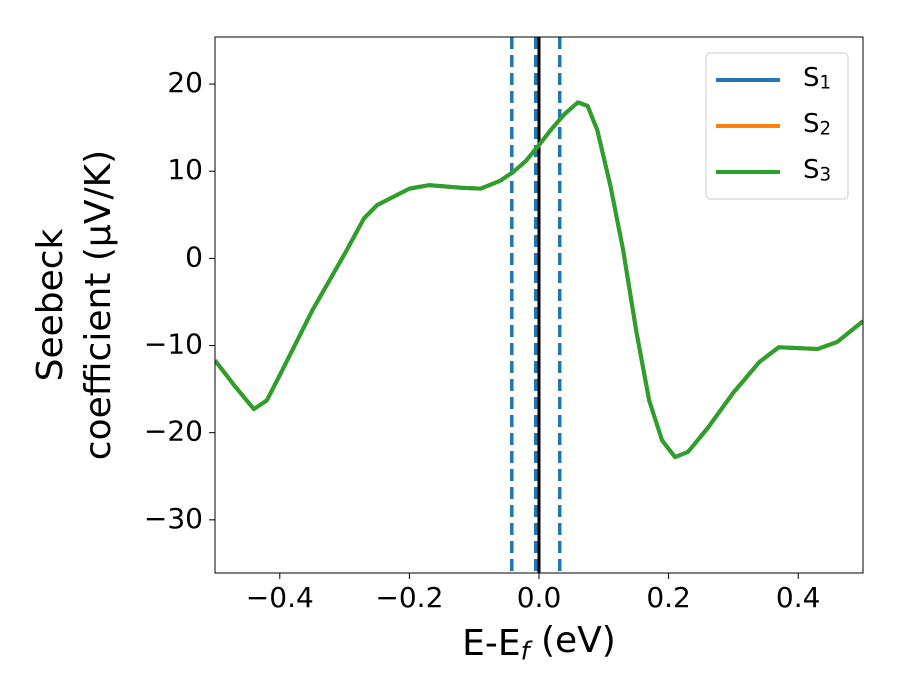 The width and height of the screenshot is (900, 700). Describe the element at coordinates (194, 256) in the screenshot. I see `y-tick-label: 0` at that location.